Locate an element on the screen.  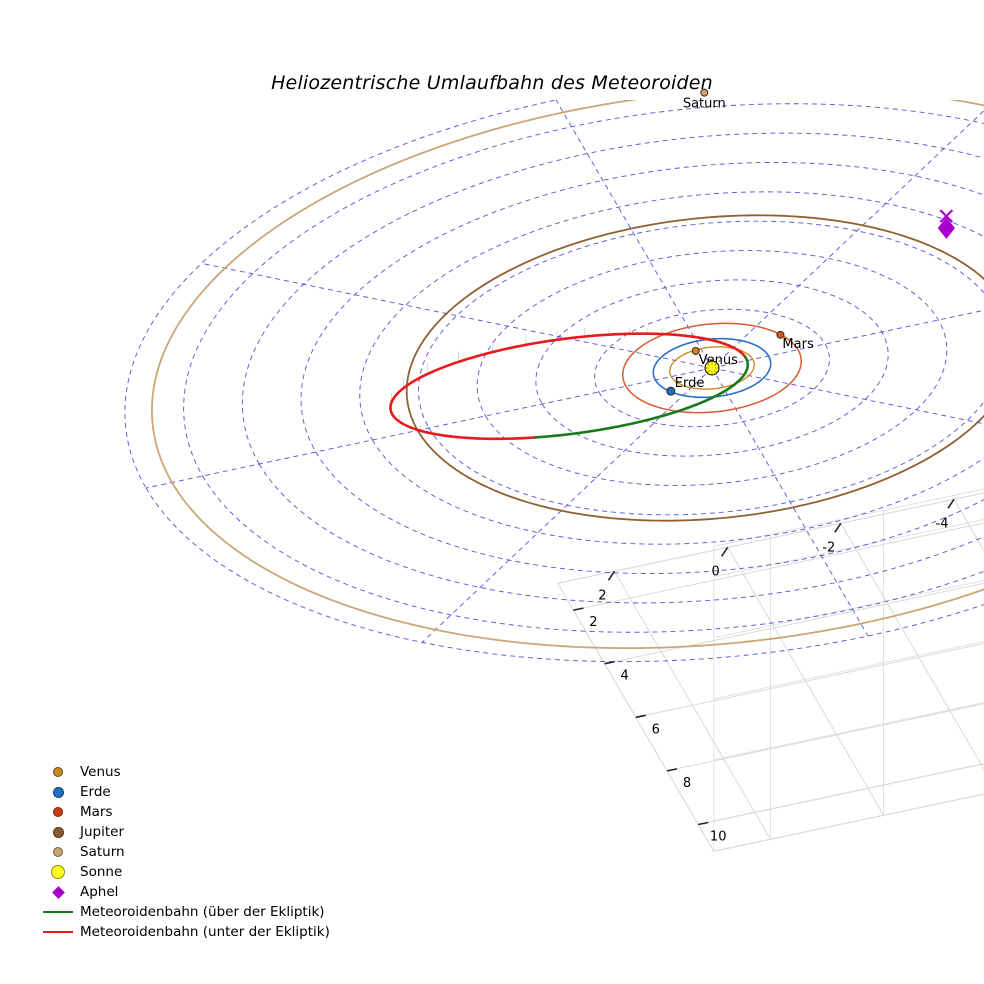
legend-item-label: Jupiter is located at coordinates (102, 832).